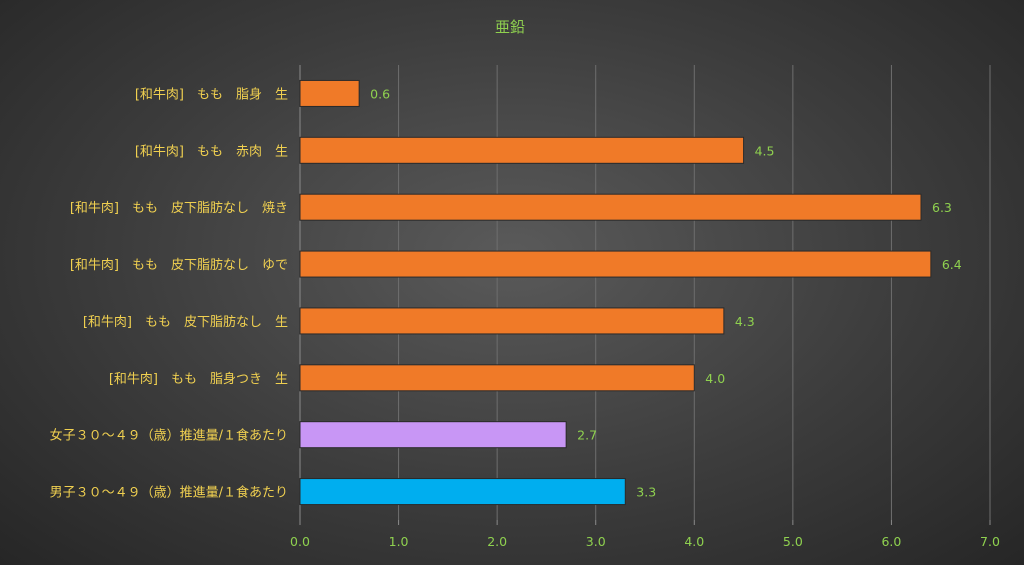 The height and width of the screenshot is (565, 1024). I want to click on x-tick-label: 3.0, so click(596, 541).